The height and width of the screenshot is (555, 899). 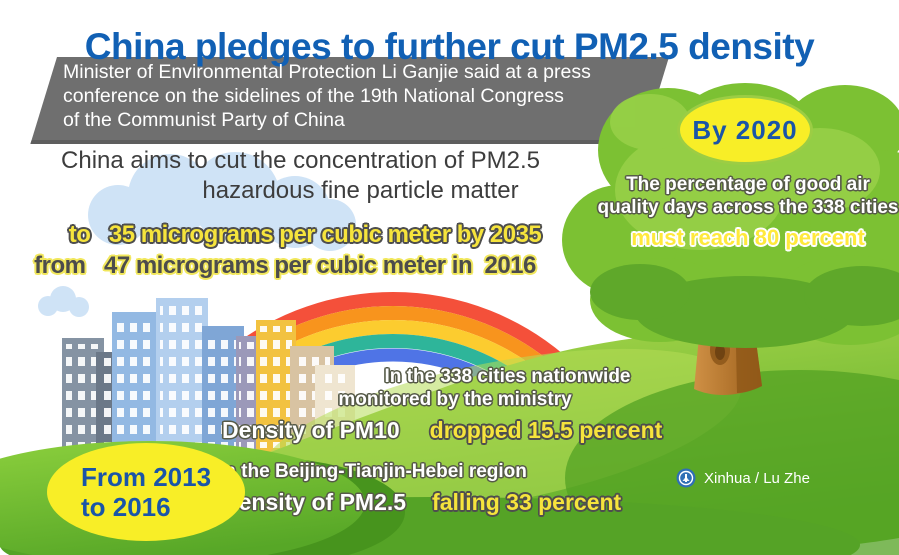 I want to click on by-2020-label: By 2020, so click(x=745, y=129).